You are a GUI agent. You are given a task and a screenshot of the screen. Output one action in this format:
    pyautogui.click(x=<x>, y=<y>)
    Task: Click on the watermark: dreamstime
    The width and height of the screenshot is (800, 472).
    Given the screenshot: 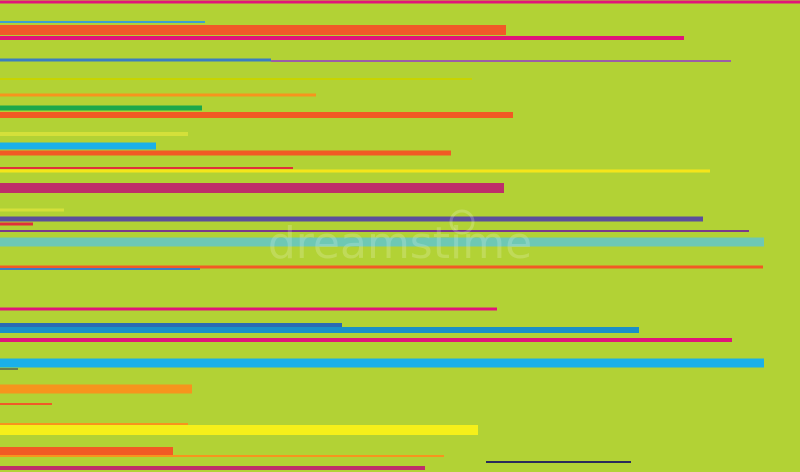 What is the action you would take?
    pyautogui.click(x=400, y=243)
    